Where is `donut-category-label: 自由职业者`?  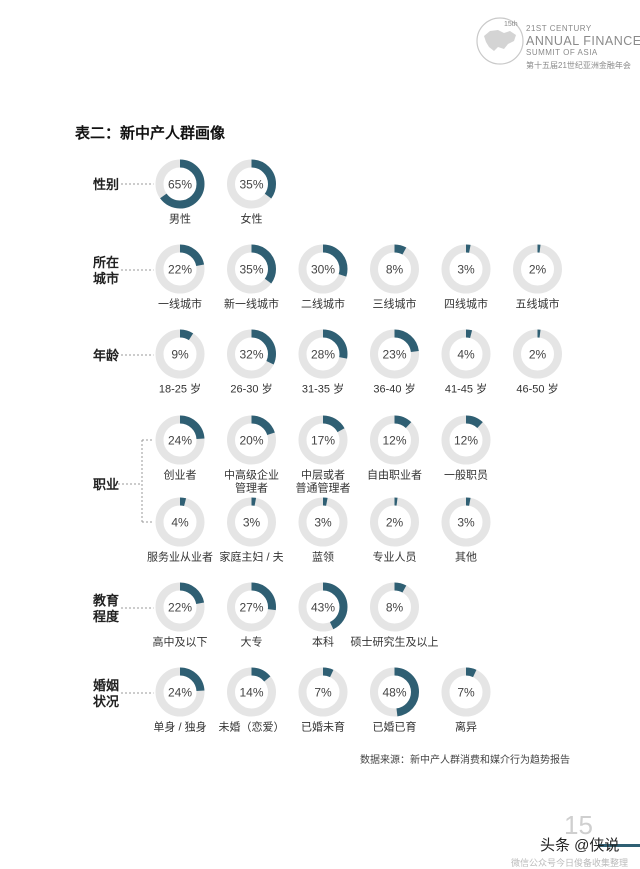 donut-category-label: 自由职业者 is located at coordinates (394, 475).